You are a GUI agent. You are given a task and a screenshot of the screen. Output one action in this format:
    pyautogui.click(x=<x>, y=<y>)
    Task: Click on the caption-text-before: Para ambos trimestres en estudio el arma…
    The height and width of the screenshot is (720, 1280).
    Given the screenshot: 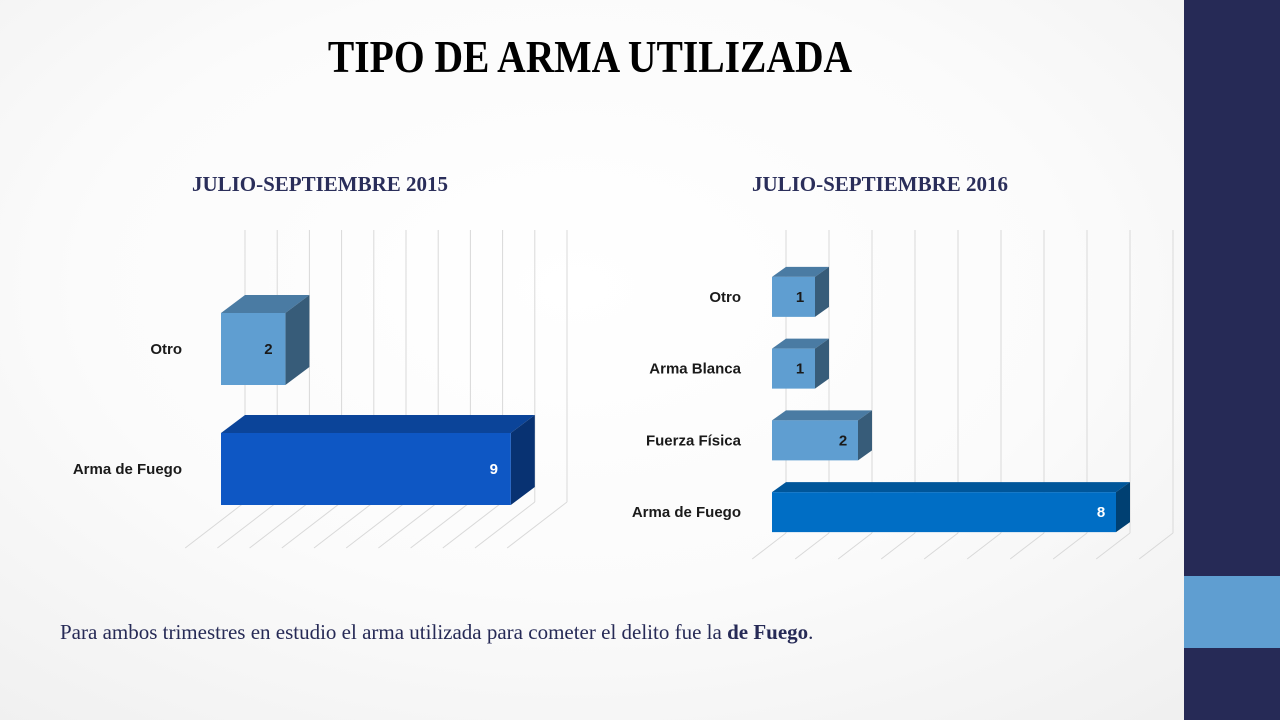 What is the action you would take?
    pyautogui.click(x=394, y=632)
    